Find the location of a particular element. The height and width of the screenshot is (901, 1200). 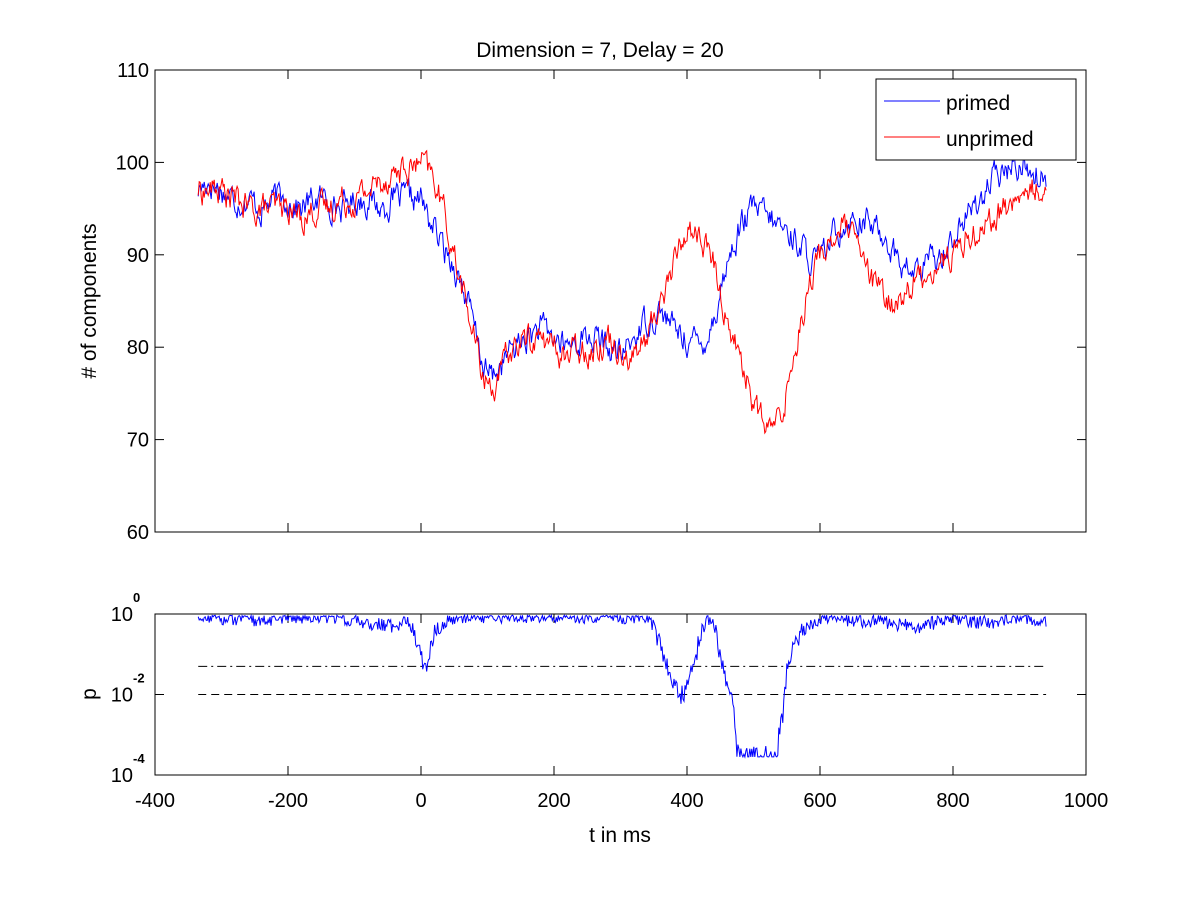

bottom-ytick-label-exponent: -4 is located at coordinates (139, 758).